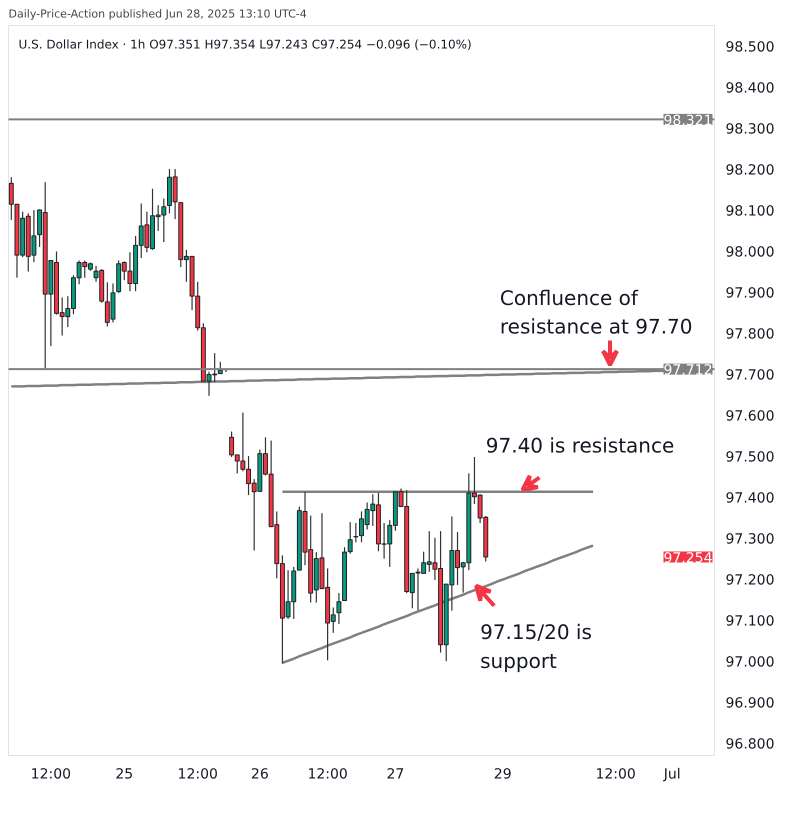 The image size is (808, 837). Describe the element at coordinates (750, 662) in the screenshot. I see `y-tick-label: 97.000` at that location.